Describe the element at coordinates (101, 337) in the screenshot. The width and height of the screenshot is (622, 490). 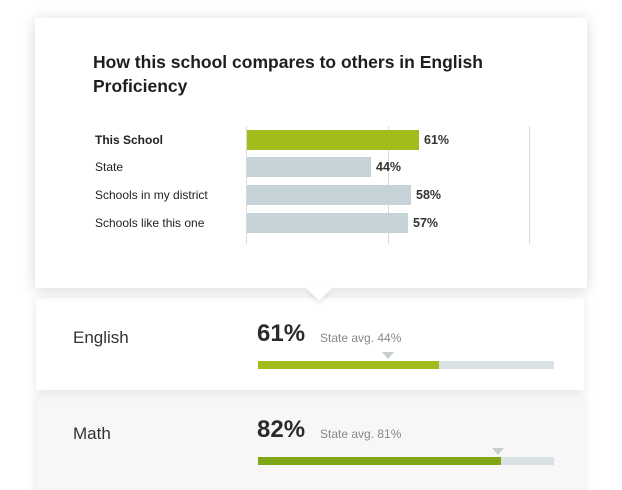
I see `subject-name: English` at that location.